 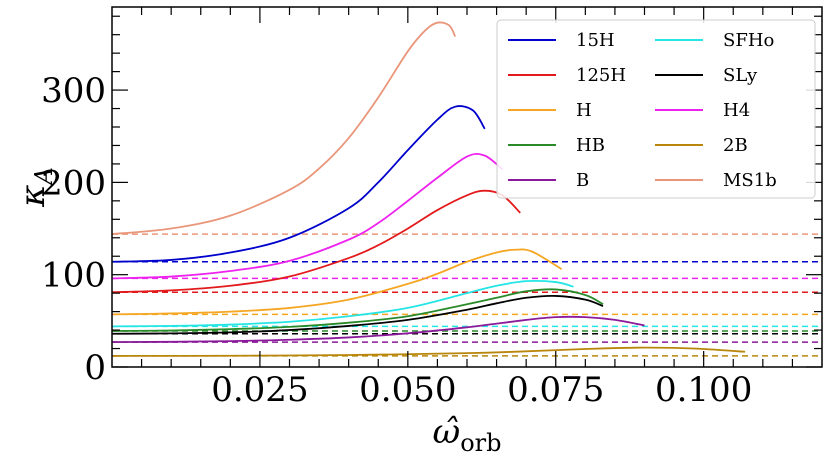 What do you see at coordinates (73, 91) in the screenshot?
I see `y-tick-label: 300` at bounding box center [73, 91].